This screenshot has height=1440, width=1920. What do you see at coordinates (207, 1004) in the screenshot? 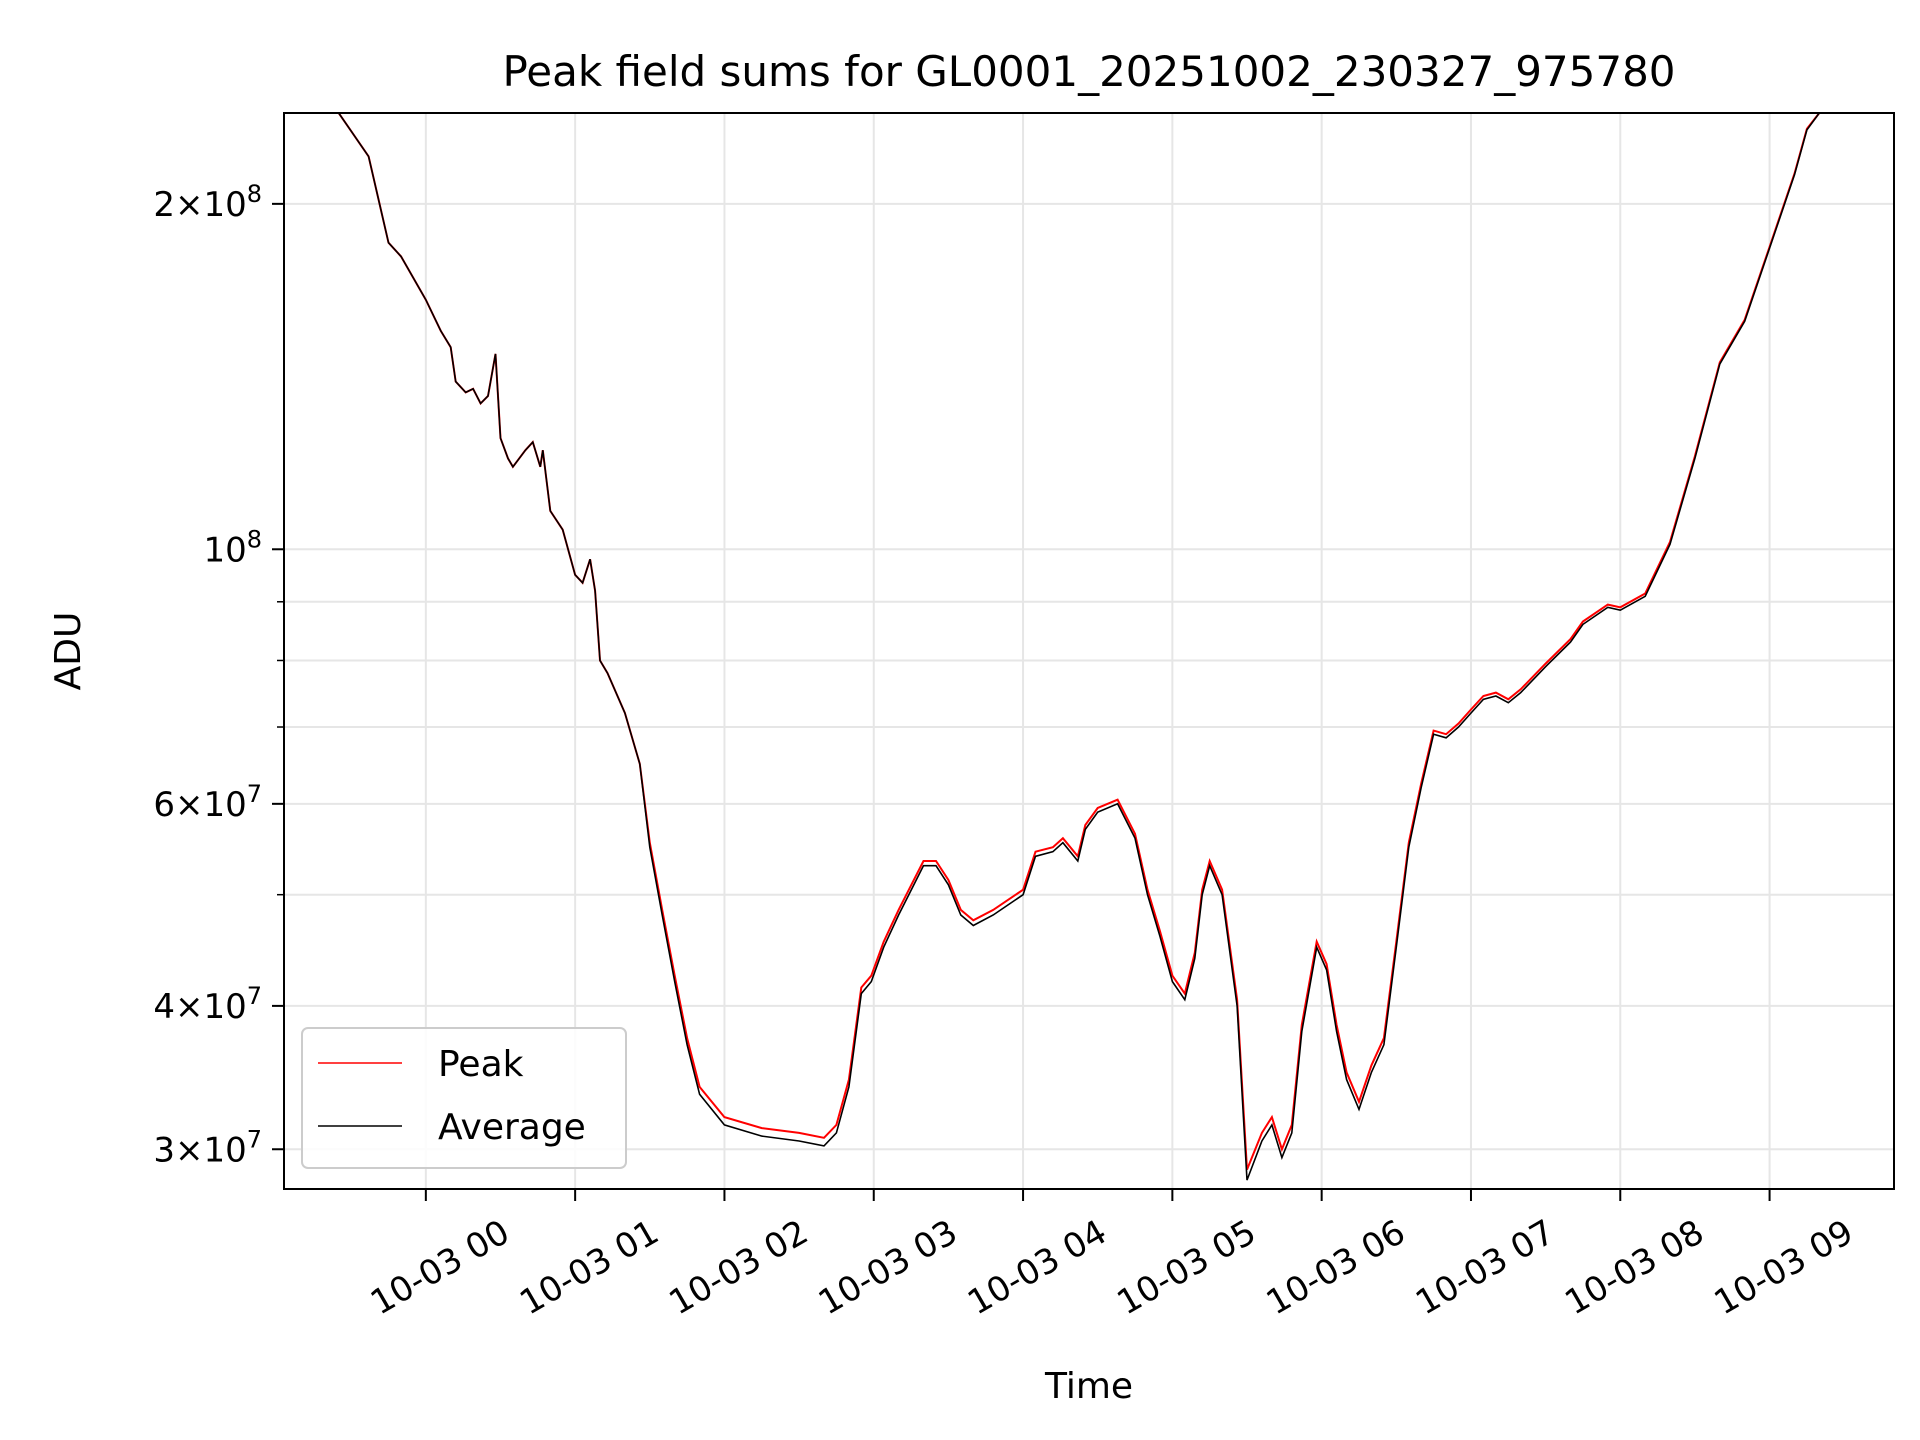
I see `y-tick-label: 4×107` at bounding box center [207, 1004].